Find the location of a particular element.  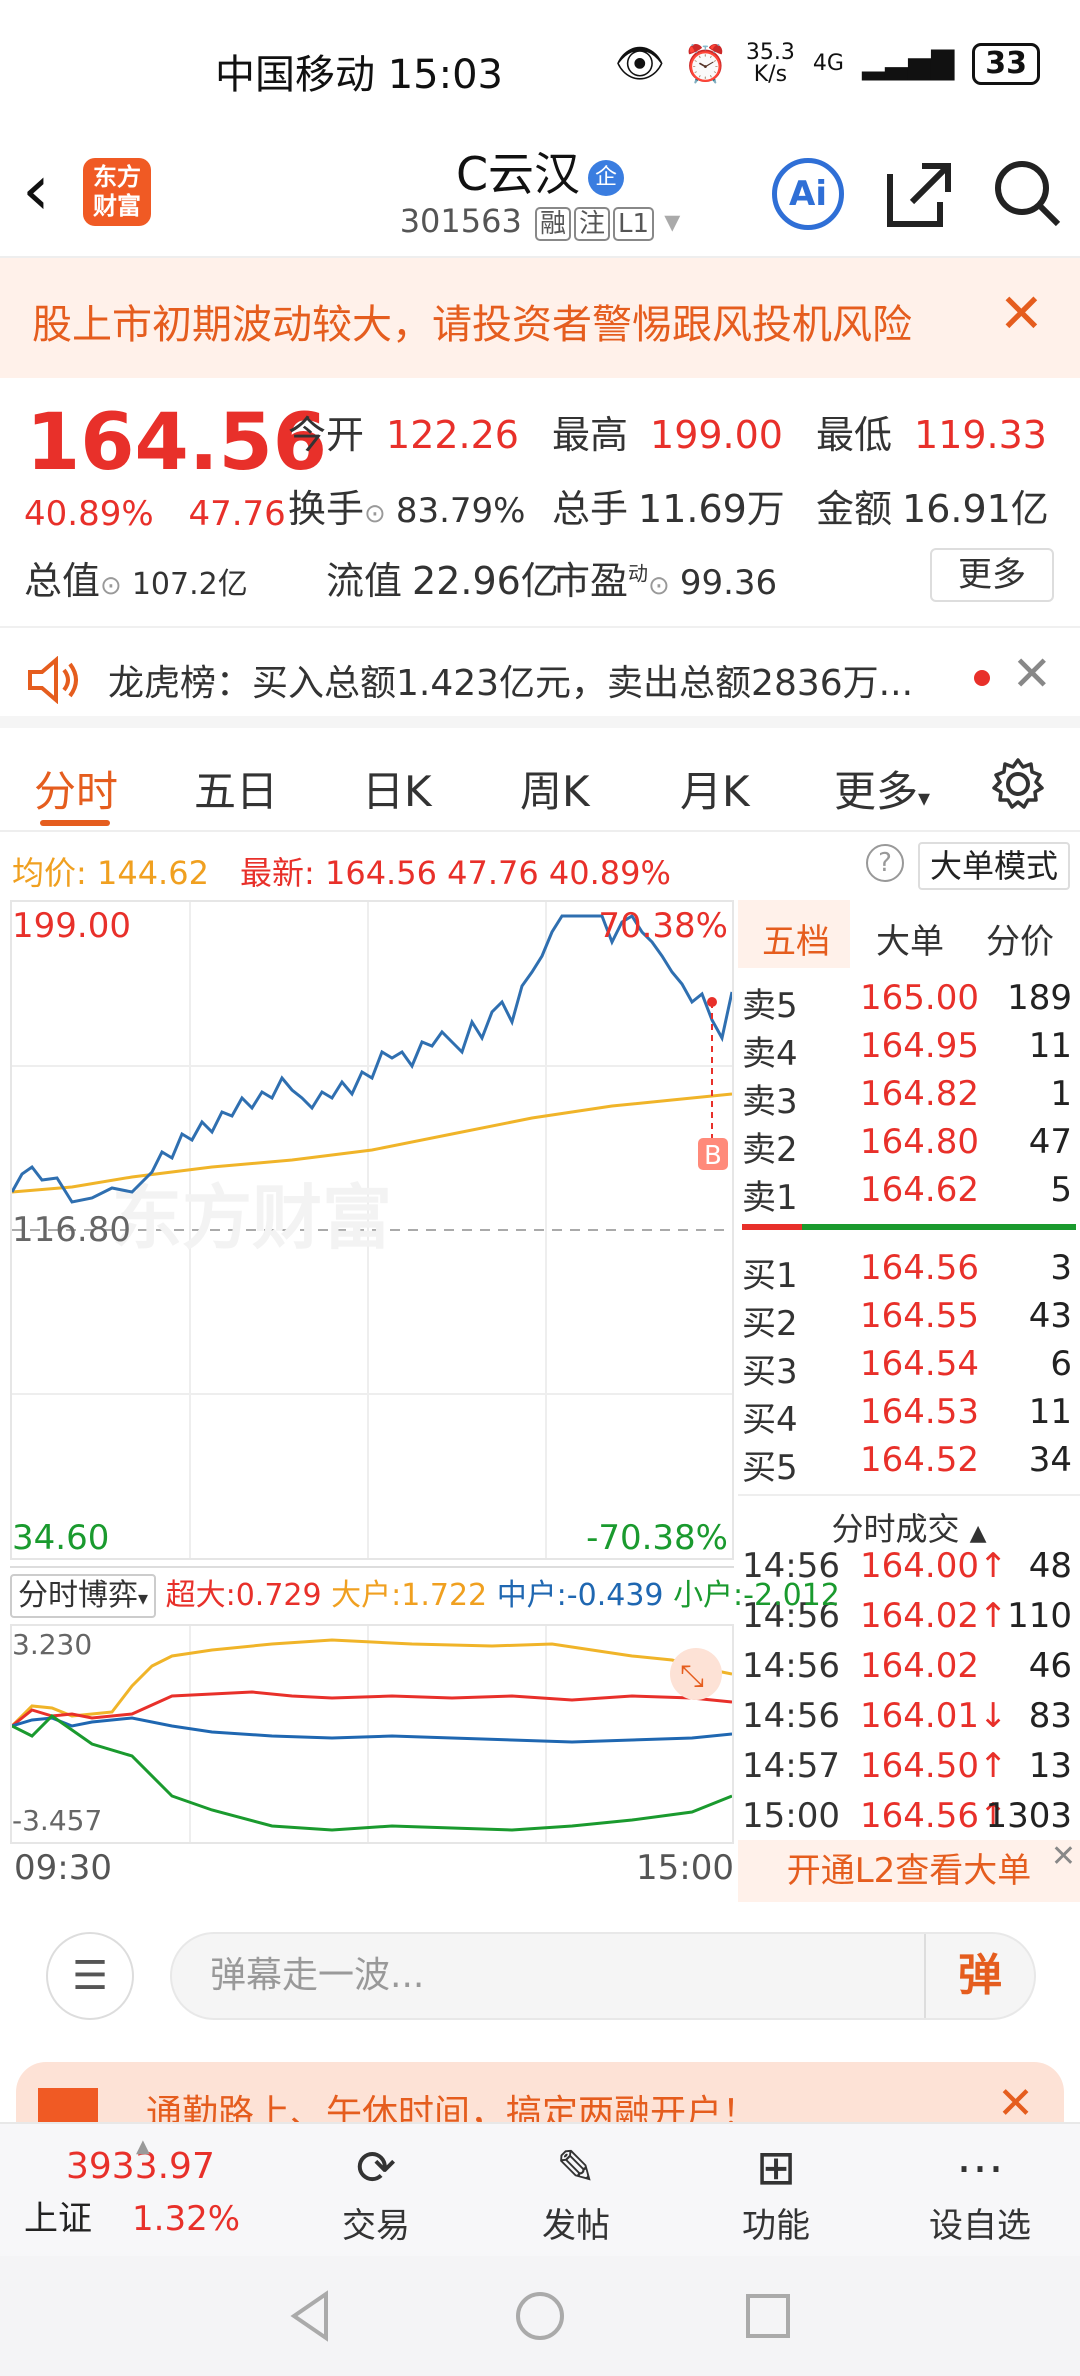

nav-functions: ⊞ 功能 is located at coordinates (776, 2192).